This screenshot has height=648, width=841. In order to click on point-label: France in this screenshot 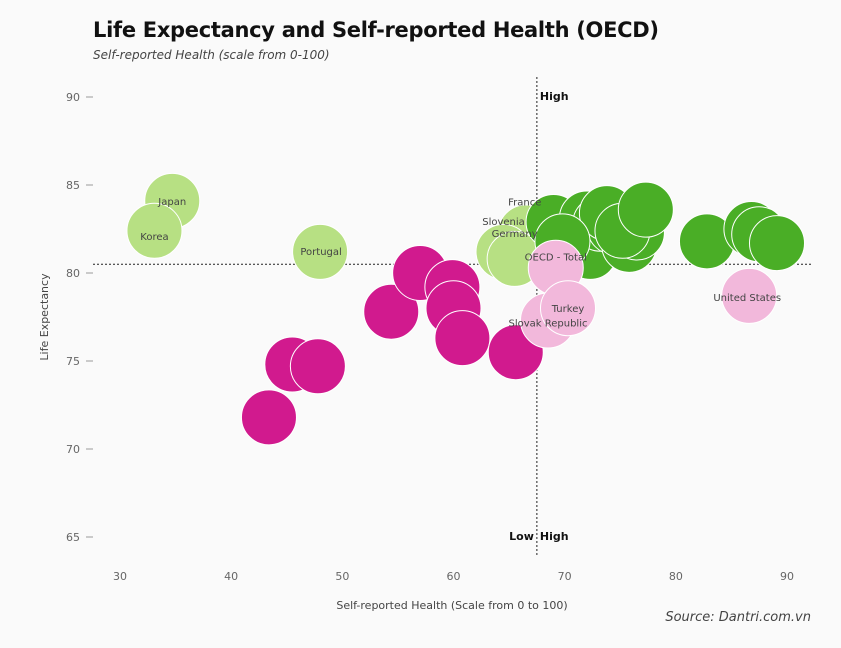, I will do `click(524, 203)`.